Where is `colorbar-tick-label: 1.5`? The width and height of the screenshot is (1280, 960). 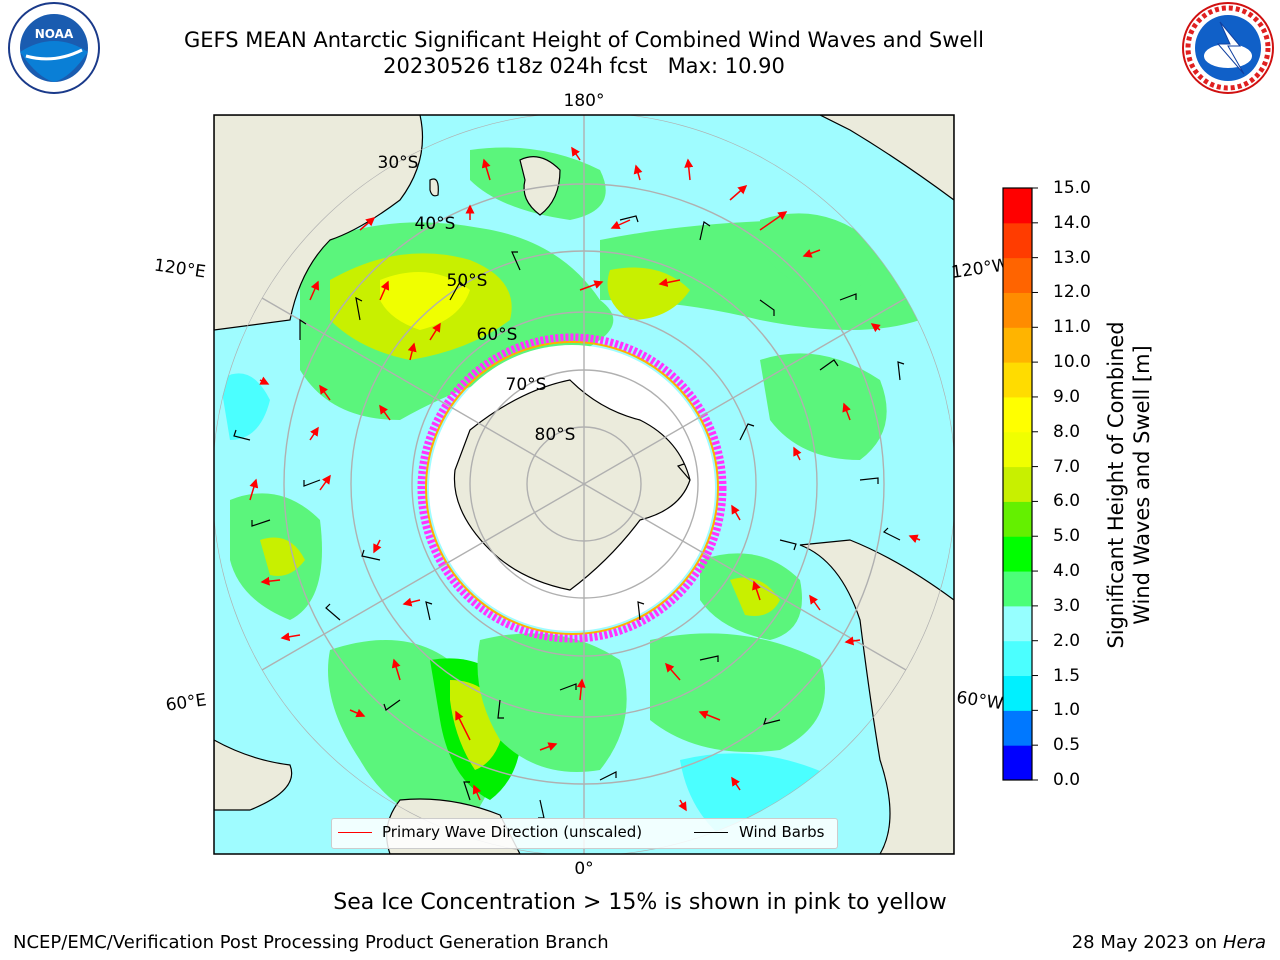
colorbar-tick-label: 1.5 is located at coordinates (1067, 675).